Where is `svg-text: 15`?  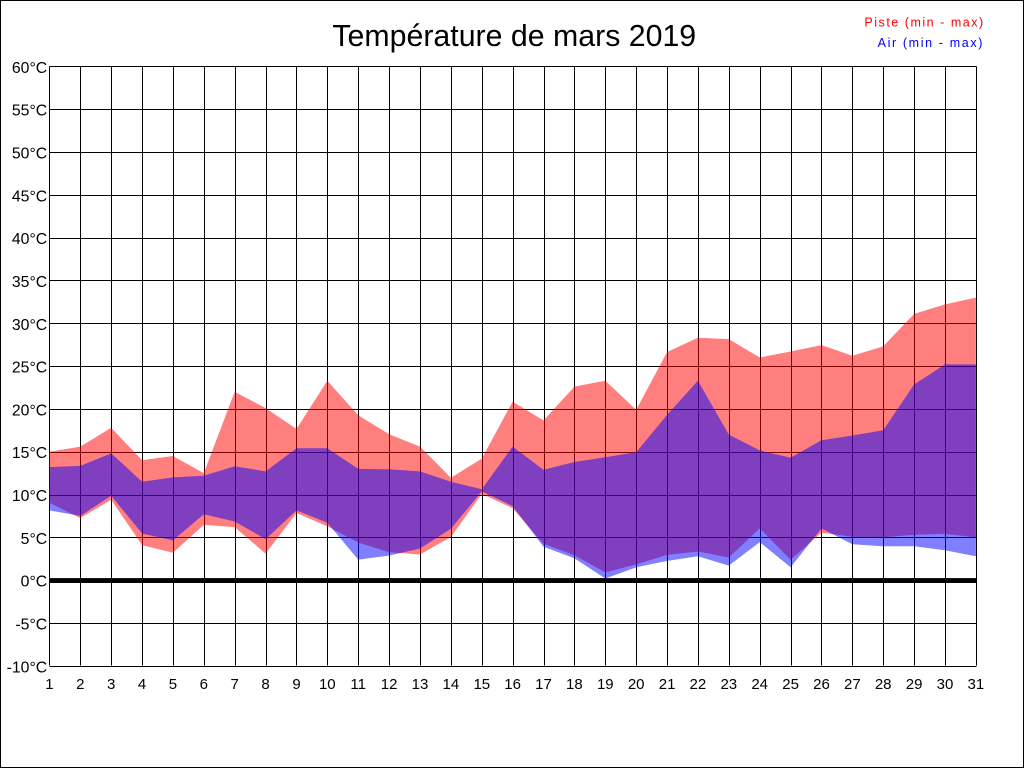
svg-text: 15 is located at coordinates (481, 684).